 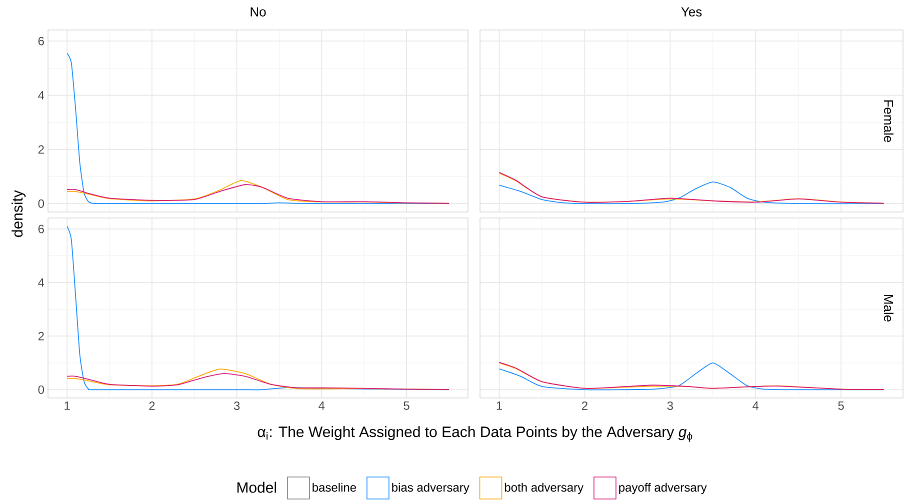 I want to click on annotation: Female, so click(x=889, y=121).